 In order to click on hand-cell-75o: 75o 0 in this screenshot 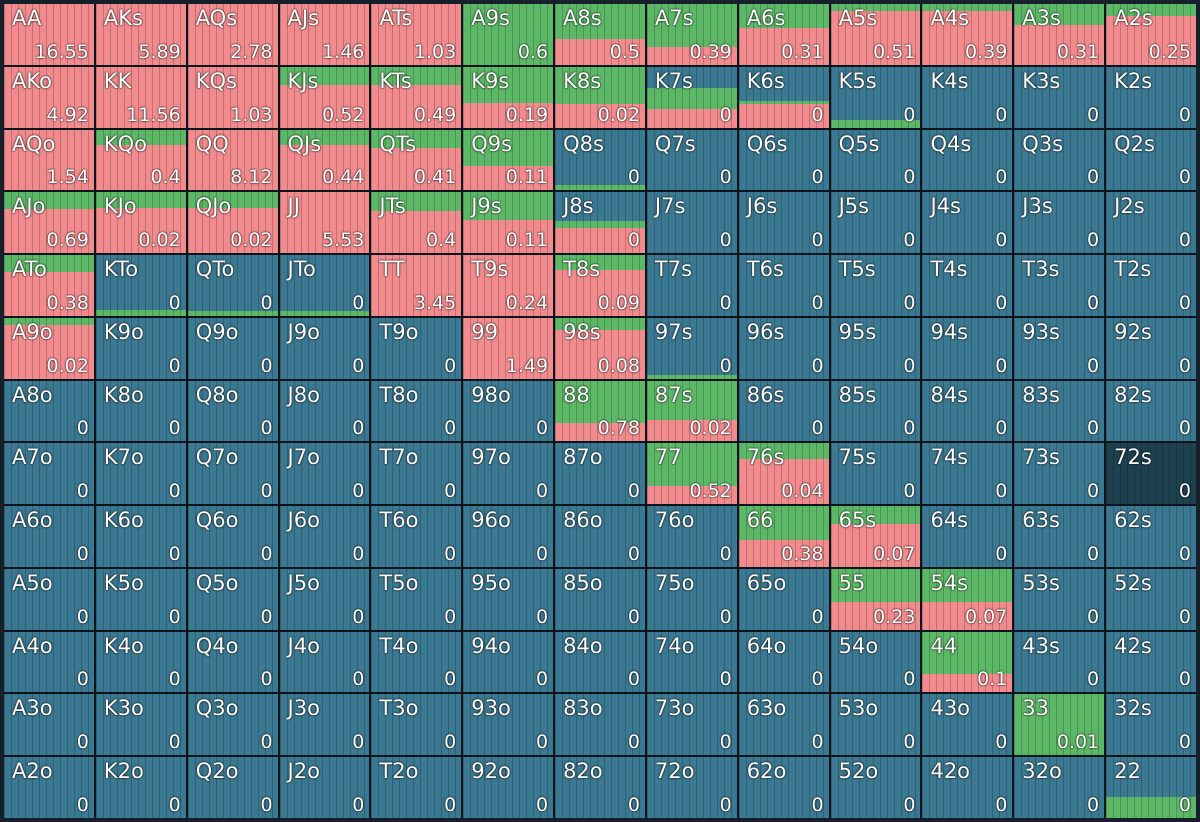, I will do `click(691, 599)`.